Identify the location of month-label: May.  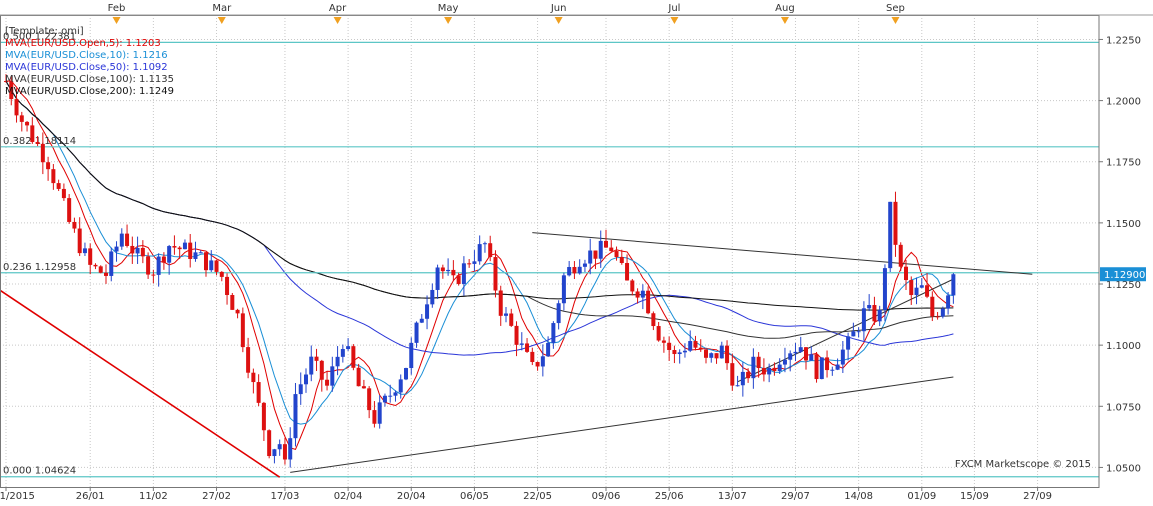
(448, 8).